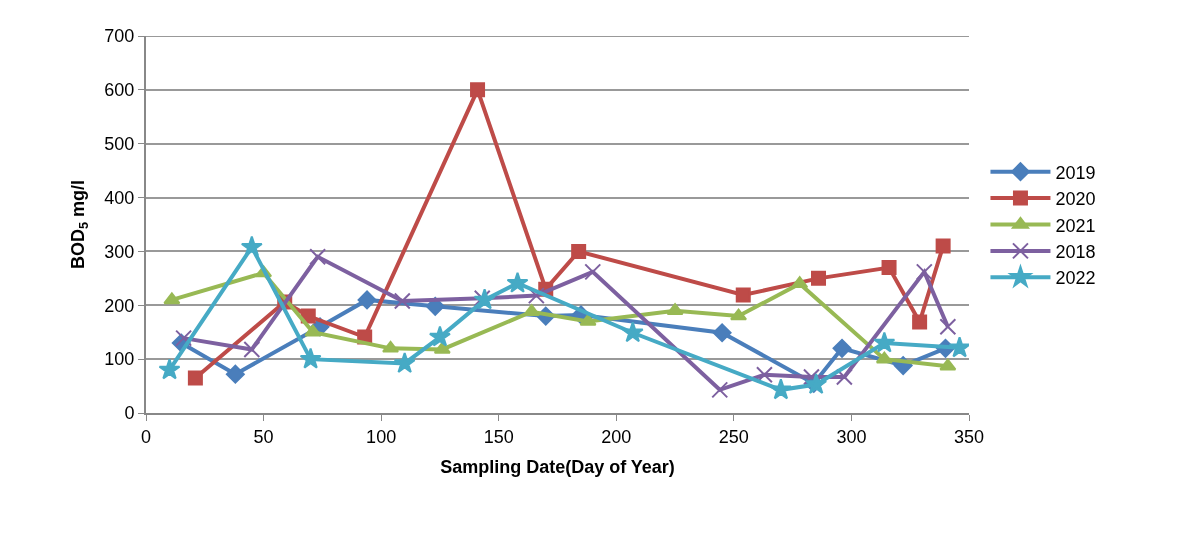 This screenshot has width=1200, height=534. I want to click on y-tick-label: 200, so click(119, 305).